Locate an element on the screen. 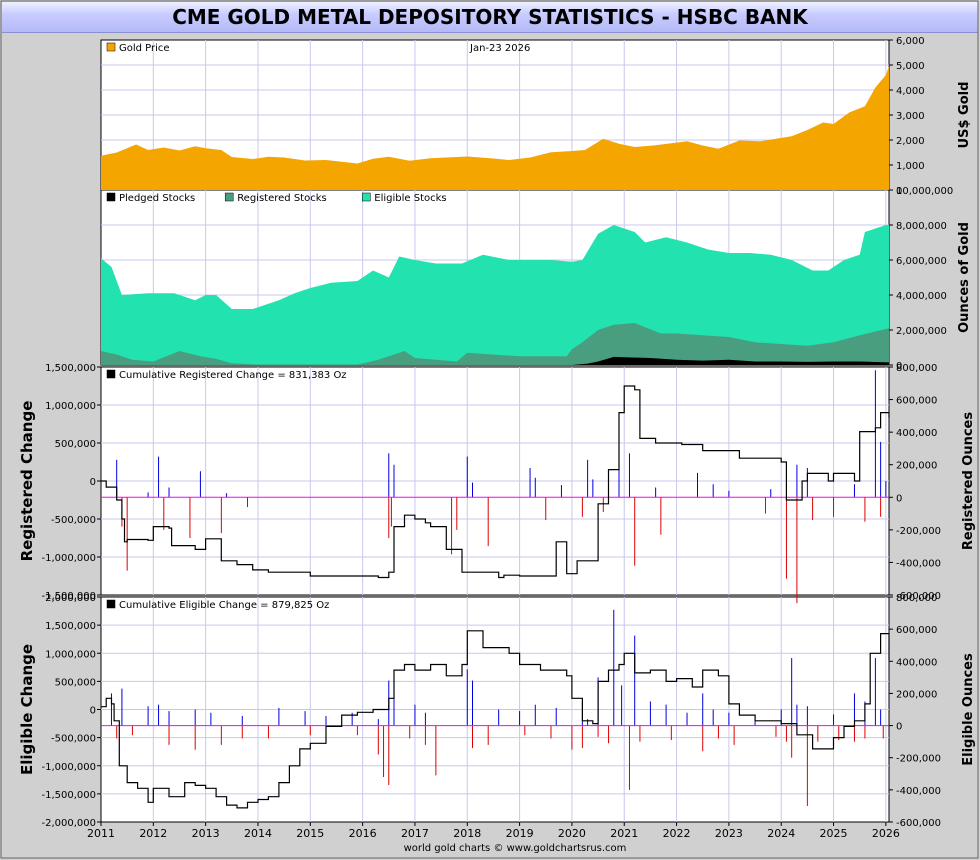 The height and width of the screenshot is (860, 980). legend-label: Registered Stocks is located at coordinates (282, 198).